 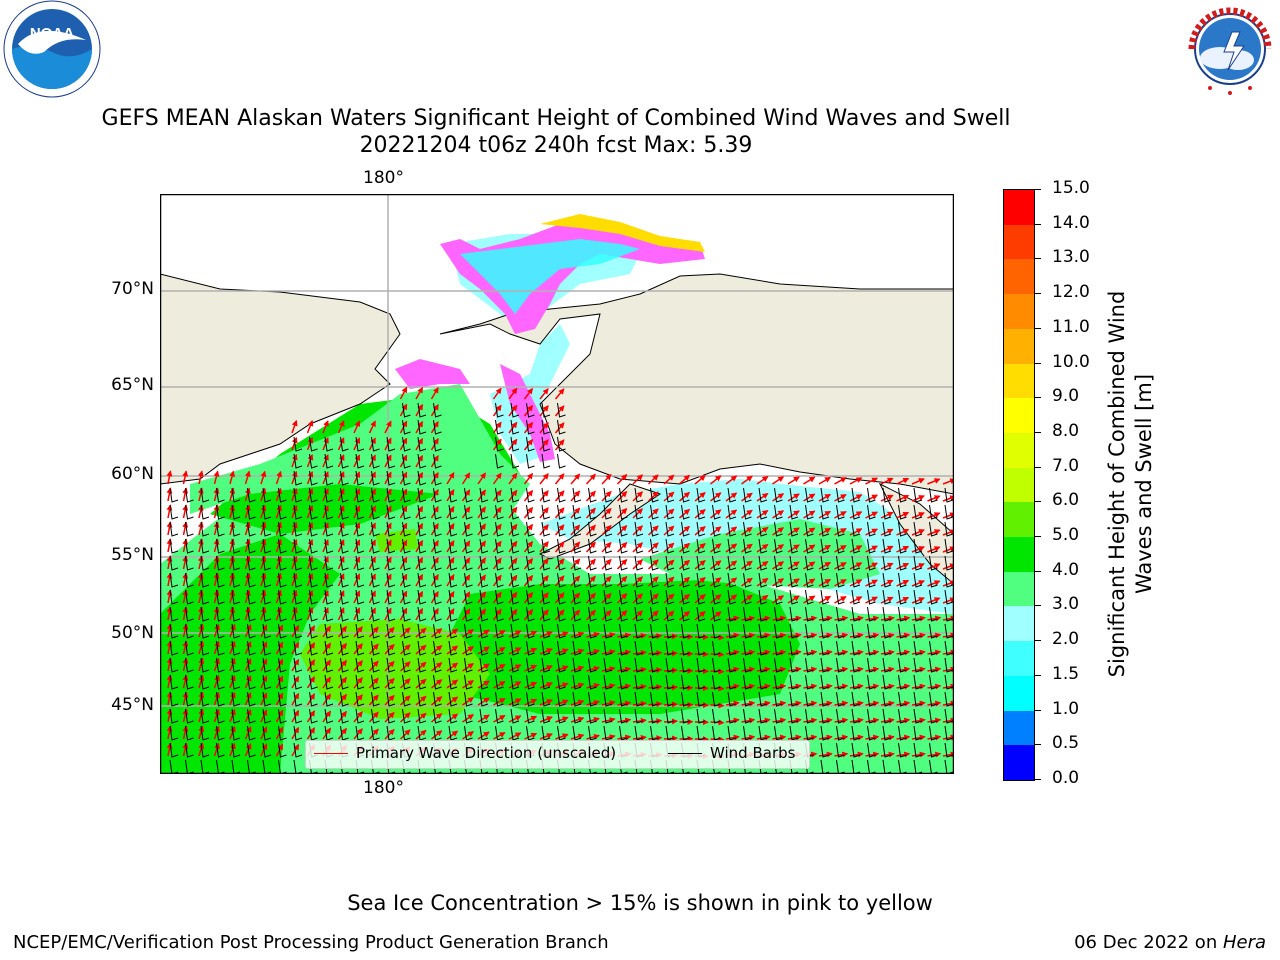 I want to click on colorbar-tick-label: 11.0, so click(x=1071, y=326).